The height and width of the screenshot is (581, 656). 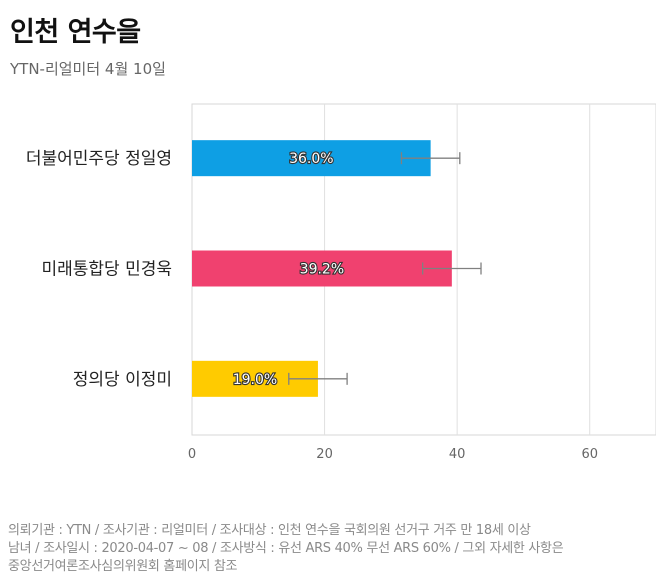 What do you see at coordinates (457, 454) in the screenshot?
I see `x-tick-label: 40` at bounding box center [457, 454].